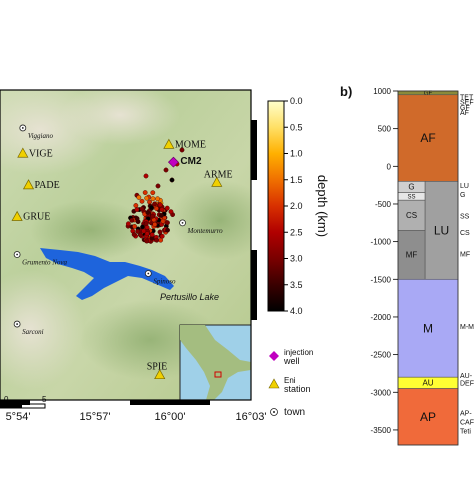 The width and height of the screenshot is (474, 479). What do you see at coordinates (296, 259) in the screenshot?
I see `colorbar-tick-label: 3.0` at bounding box center [296, 259].